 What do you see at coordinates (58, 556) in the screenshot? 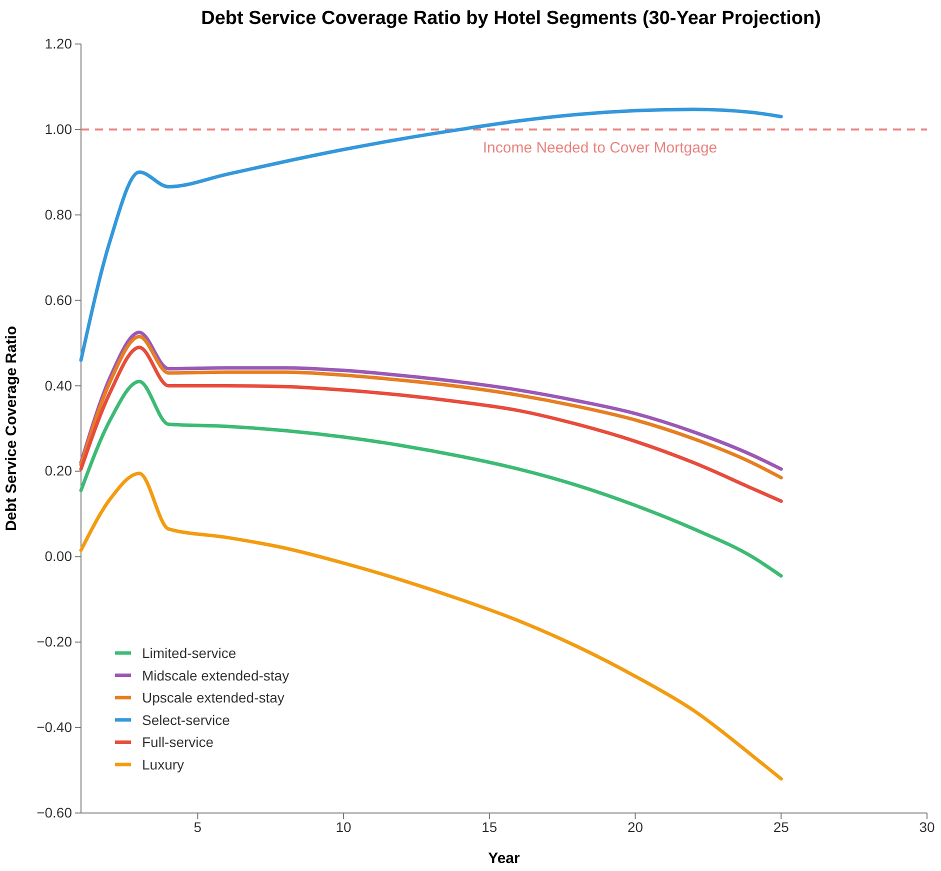
I see `y-tick-label: 0.00` at bounding box center [58, 556].